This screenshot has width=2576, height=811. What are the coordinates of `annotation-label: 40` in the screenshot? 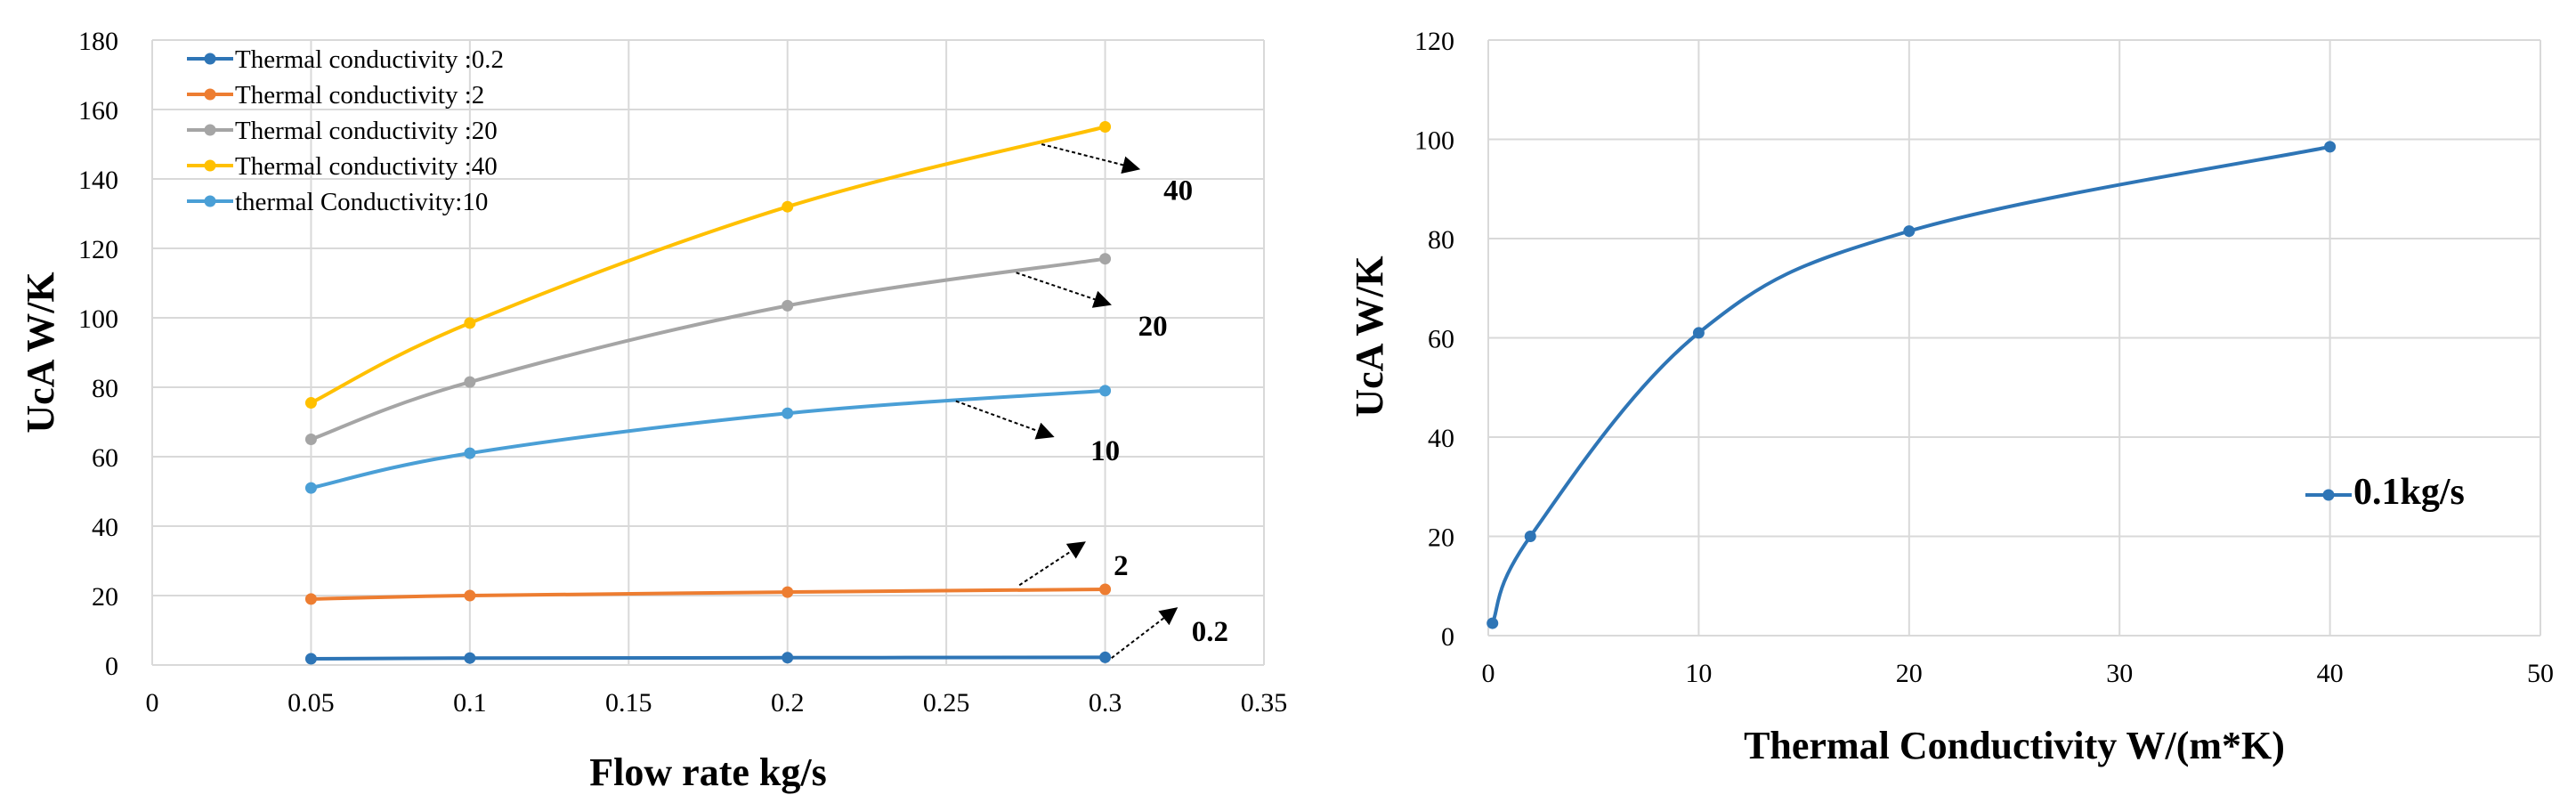 It's located at (1178, 191).